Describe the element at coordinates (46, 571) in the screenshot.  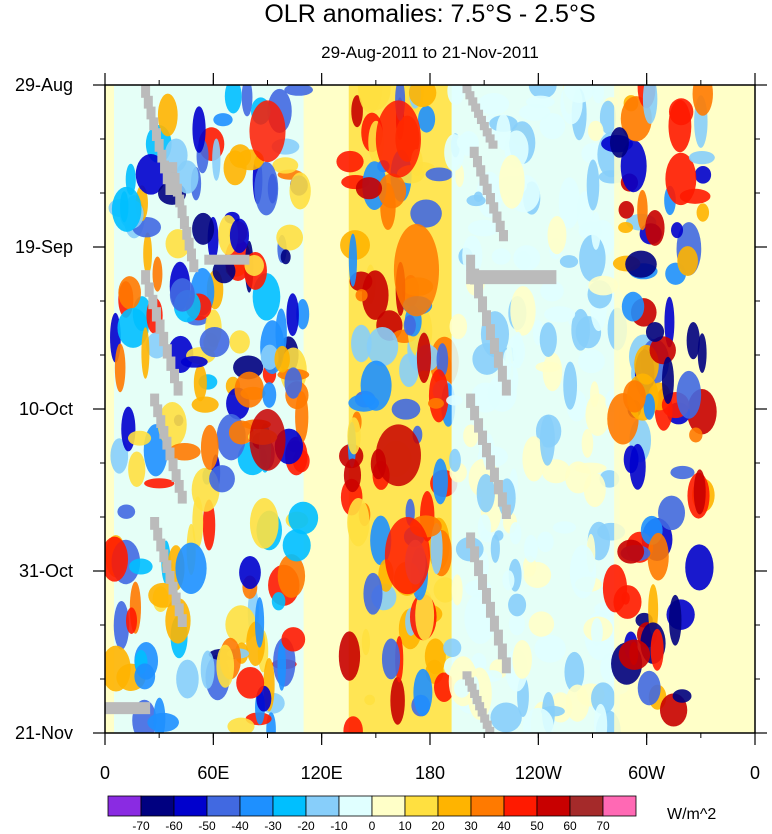
I see `y-tick-label: 31-Oct` at that location.